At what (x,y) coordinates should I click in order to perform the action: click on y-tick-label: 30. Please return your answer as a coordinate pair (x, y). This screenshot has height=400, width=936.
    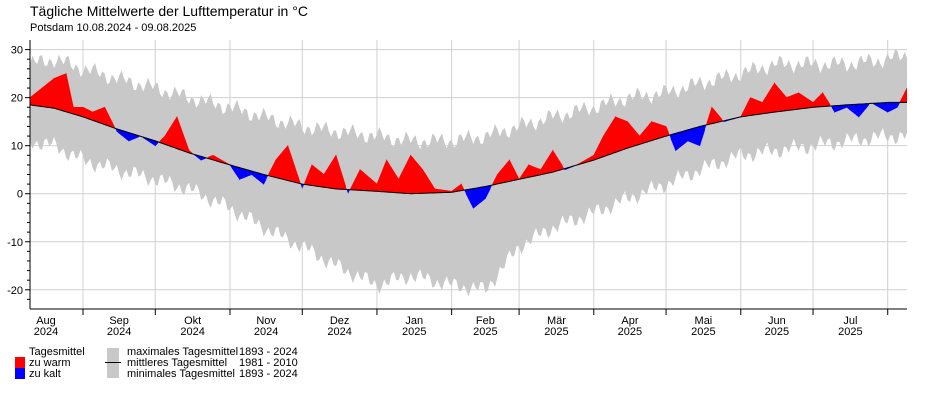
    Looking at the image, I should click on (17, 51).